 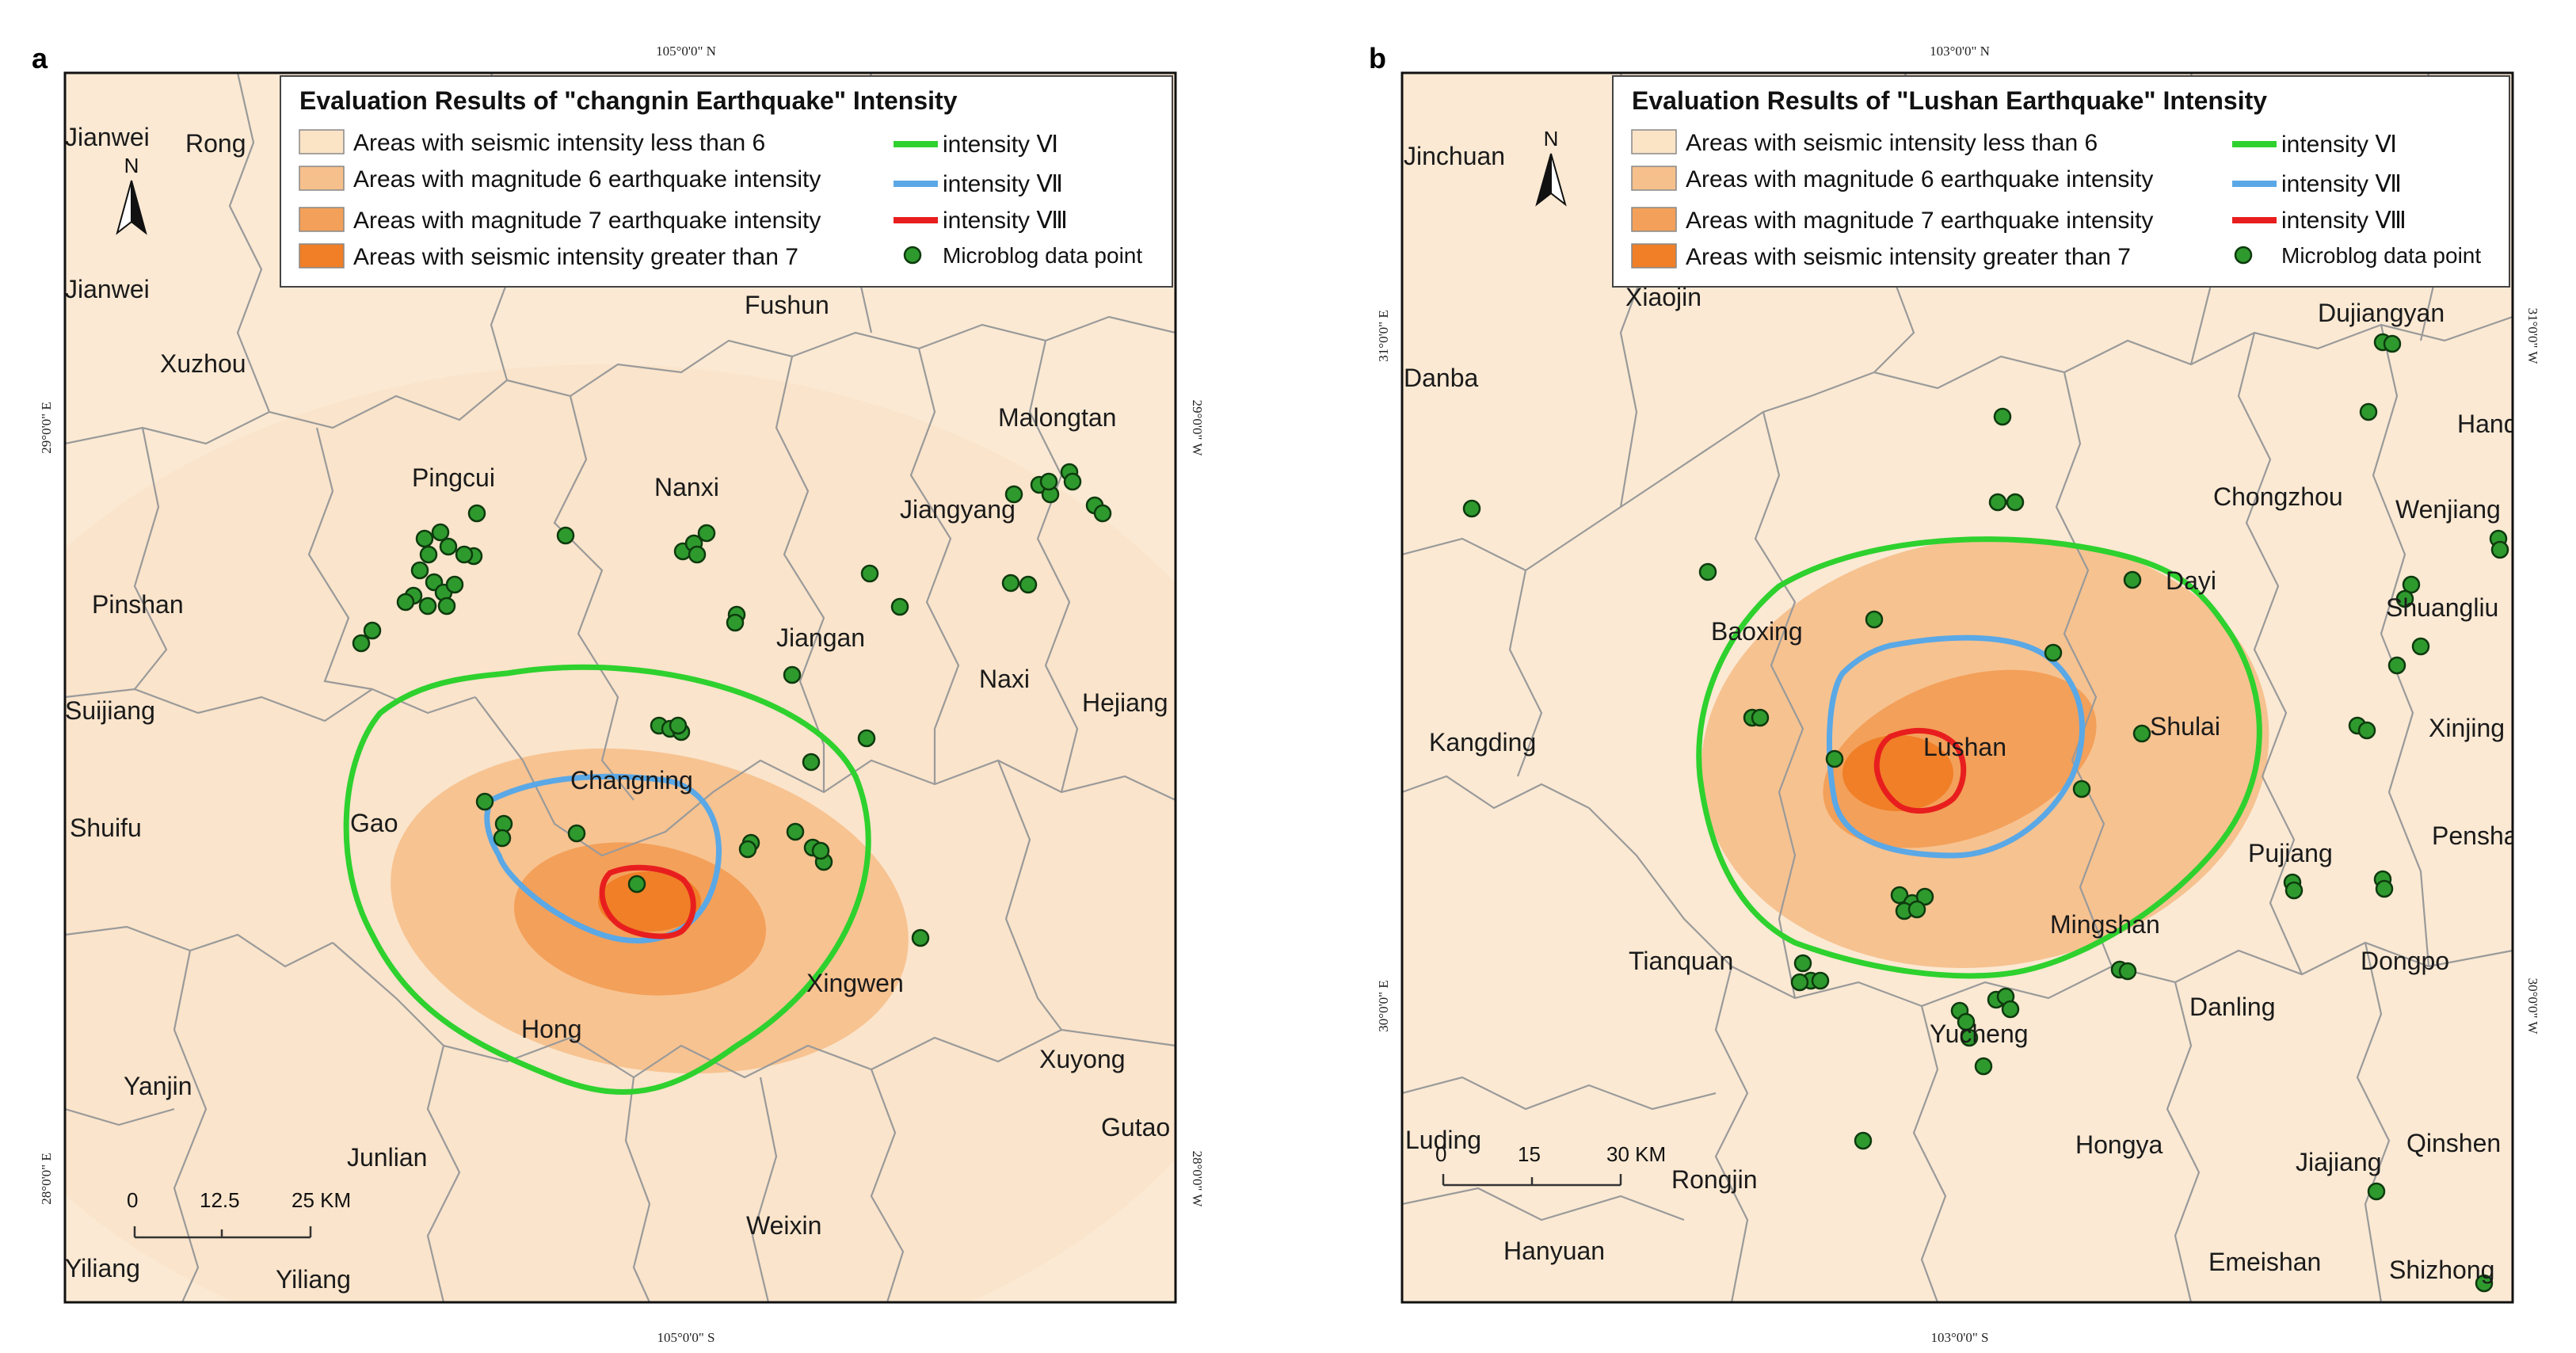 I want to click on area-intensity-gt7-a, so click(x=649, y=901).